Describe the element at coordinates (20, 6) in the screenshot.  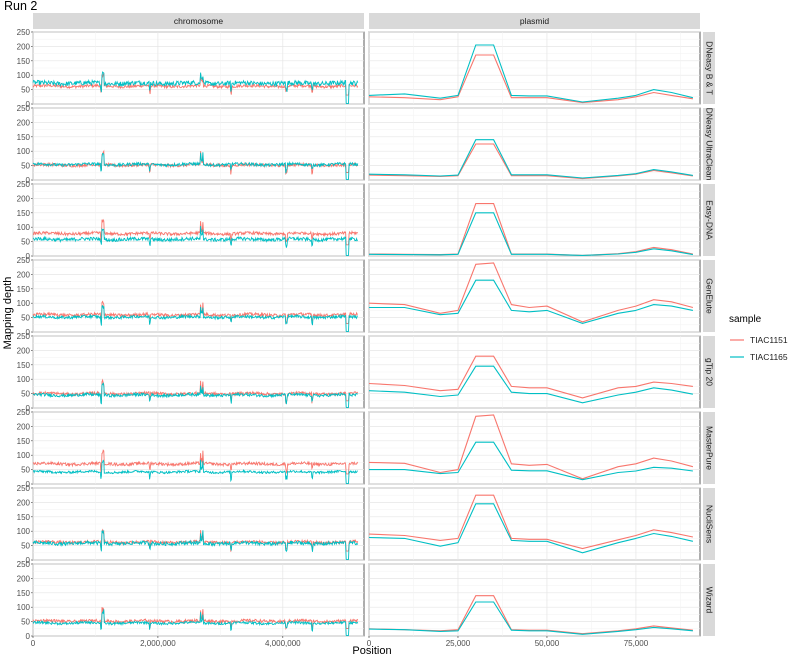
I see `chart-title: Run 2` at that location.